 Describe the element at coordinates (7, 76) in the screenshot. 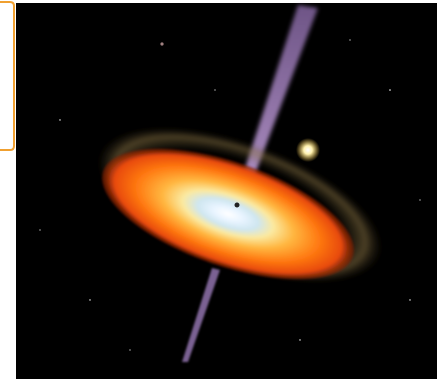

I see `side-panel-edge` at that location.